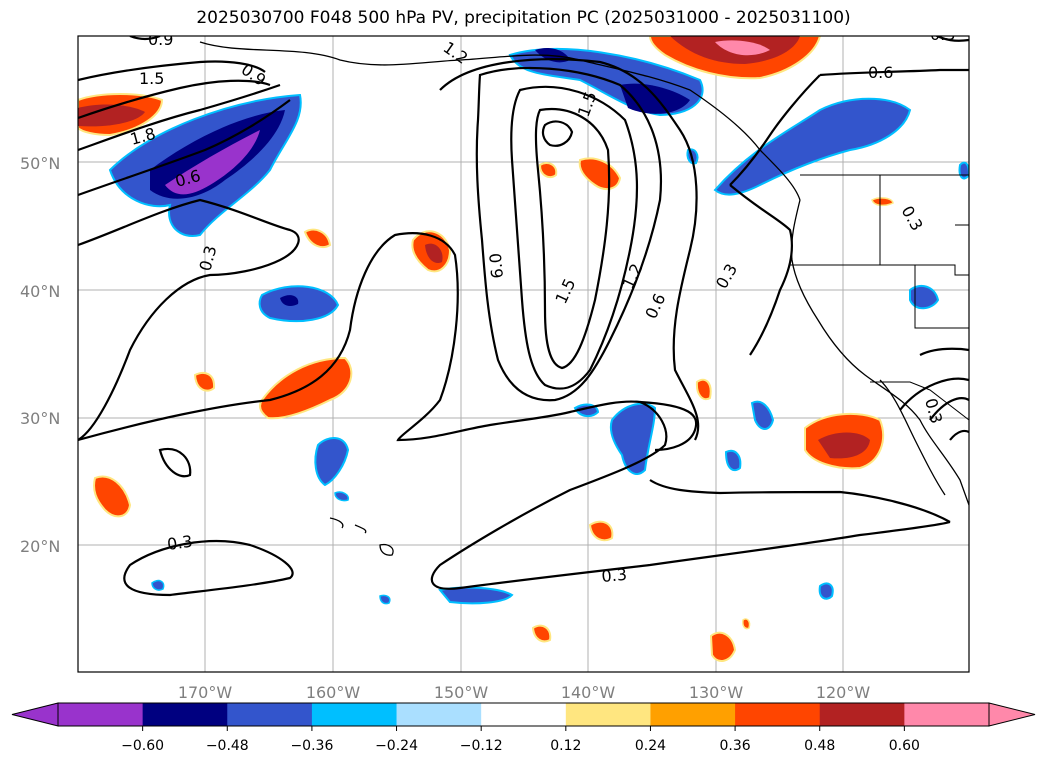  I want to click on contour-label: 1.5, so click(151, 78).